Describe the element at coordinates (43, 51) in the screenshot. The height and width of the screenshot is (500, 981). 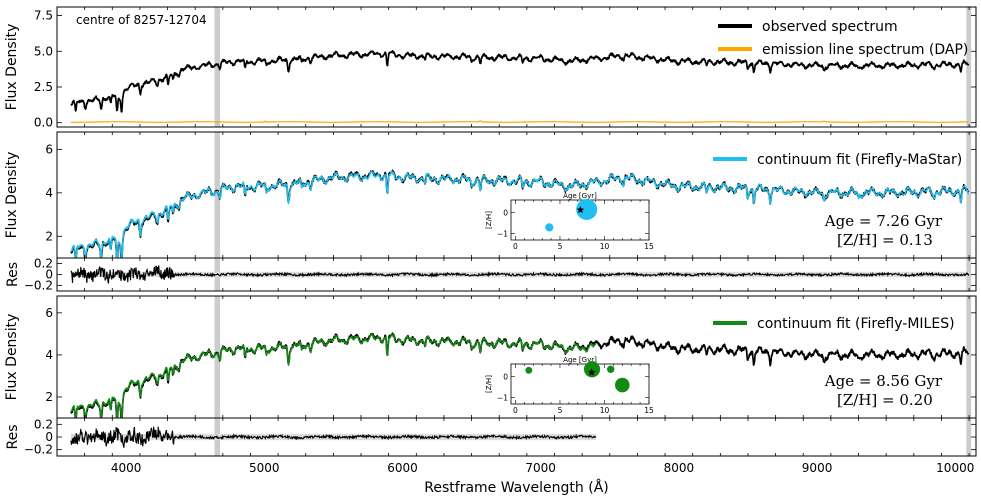
I see `y-tick-label: 5.0` at that location.